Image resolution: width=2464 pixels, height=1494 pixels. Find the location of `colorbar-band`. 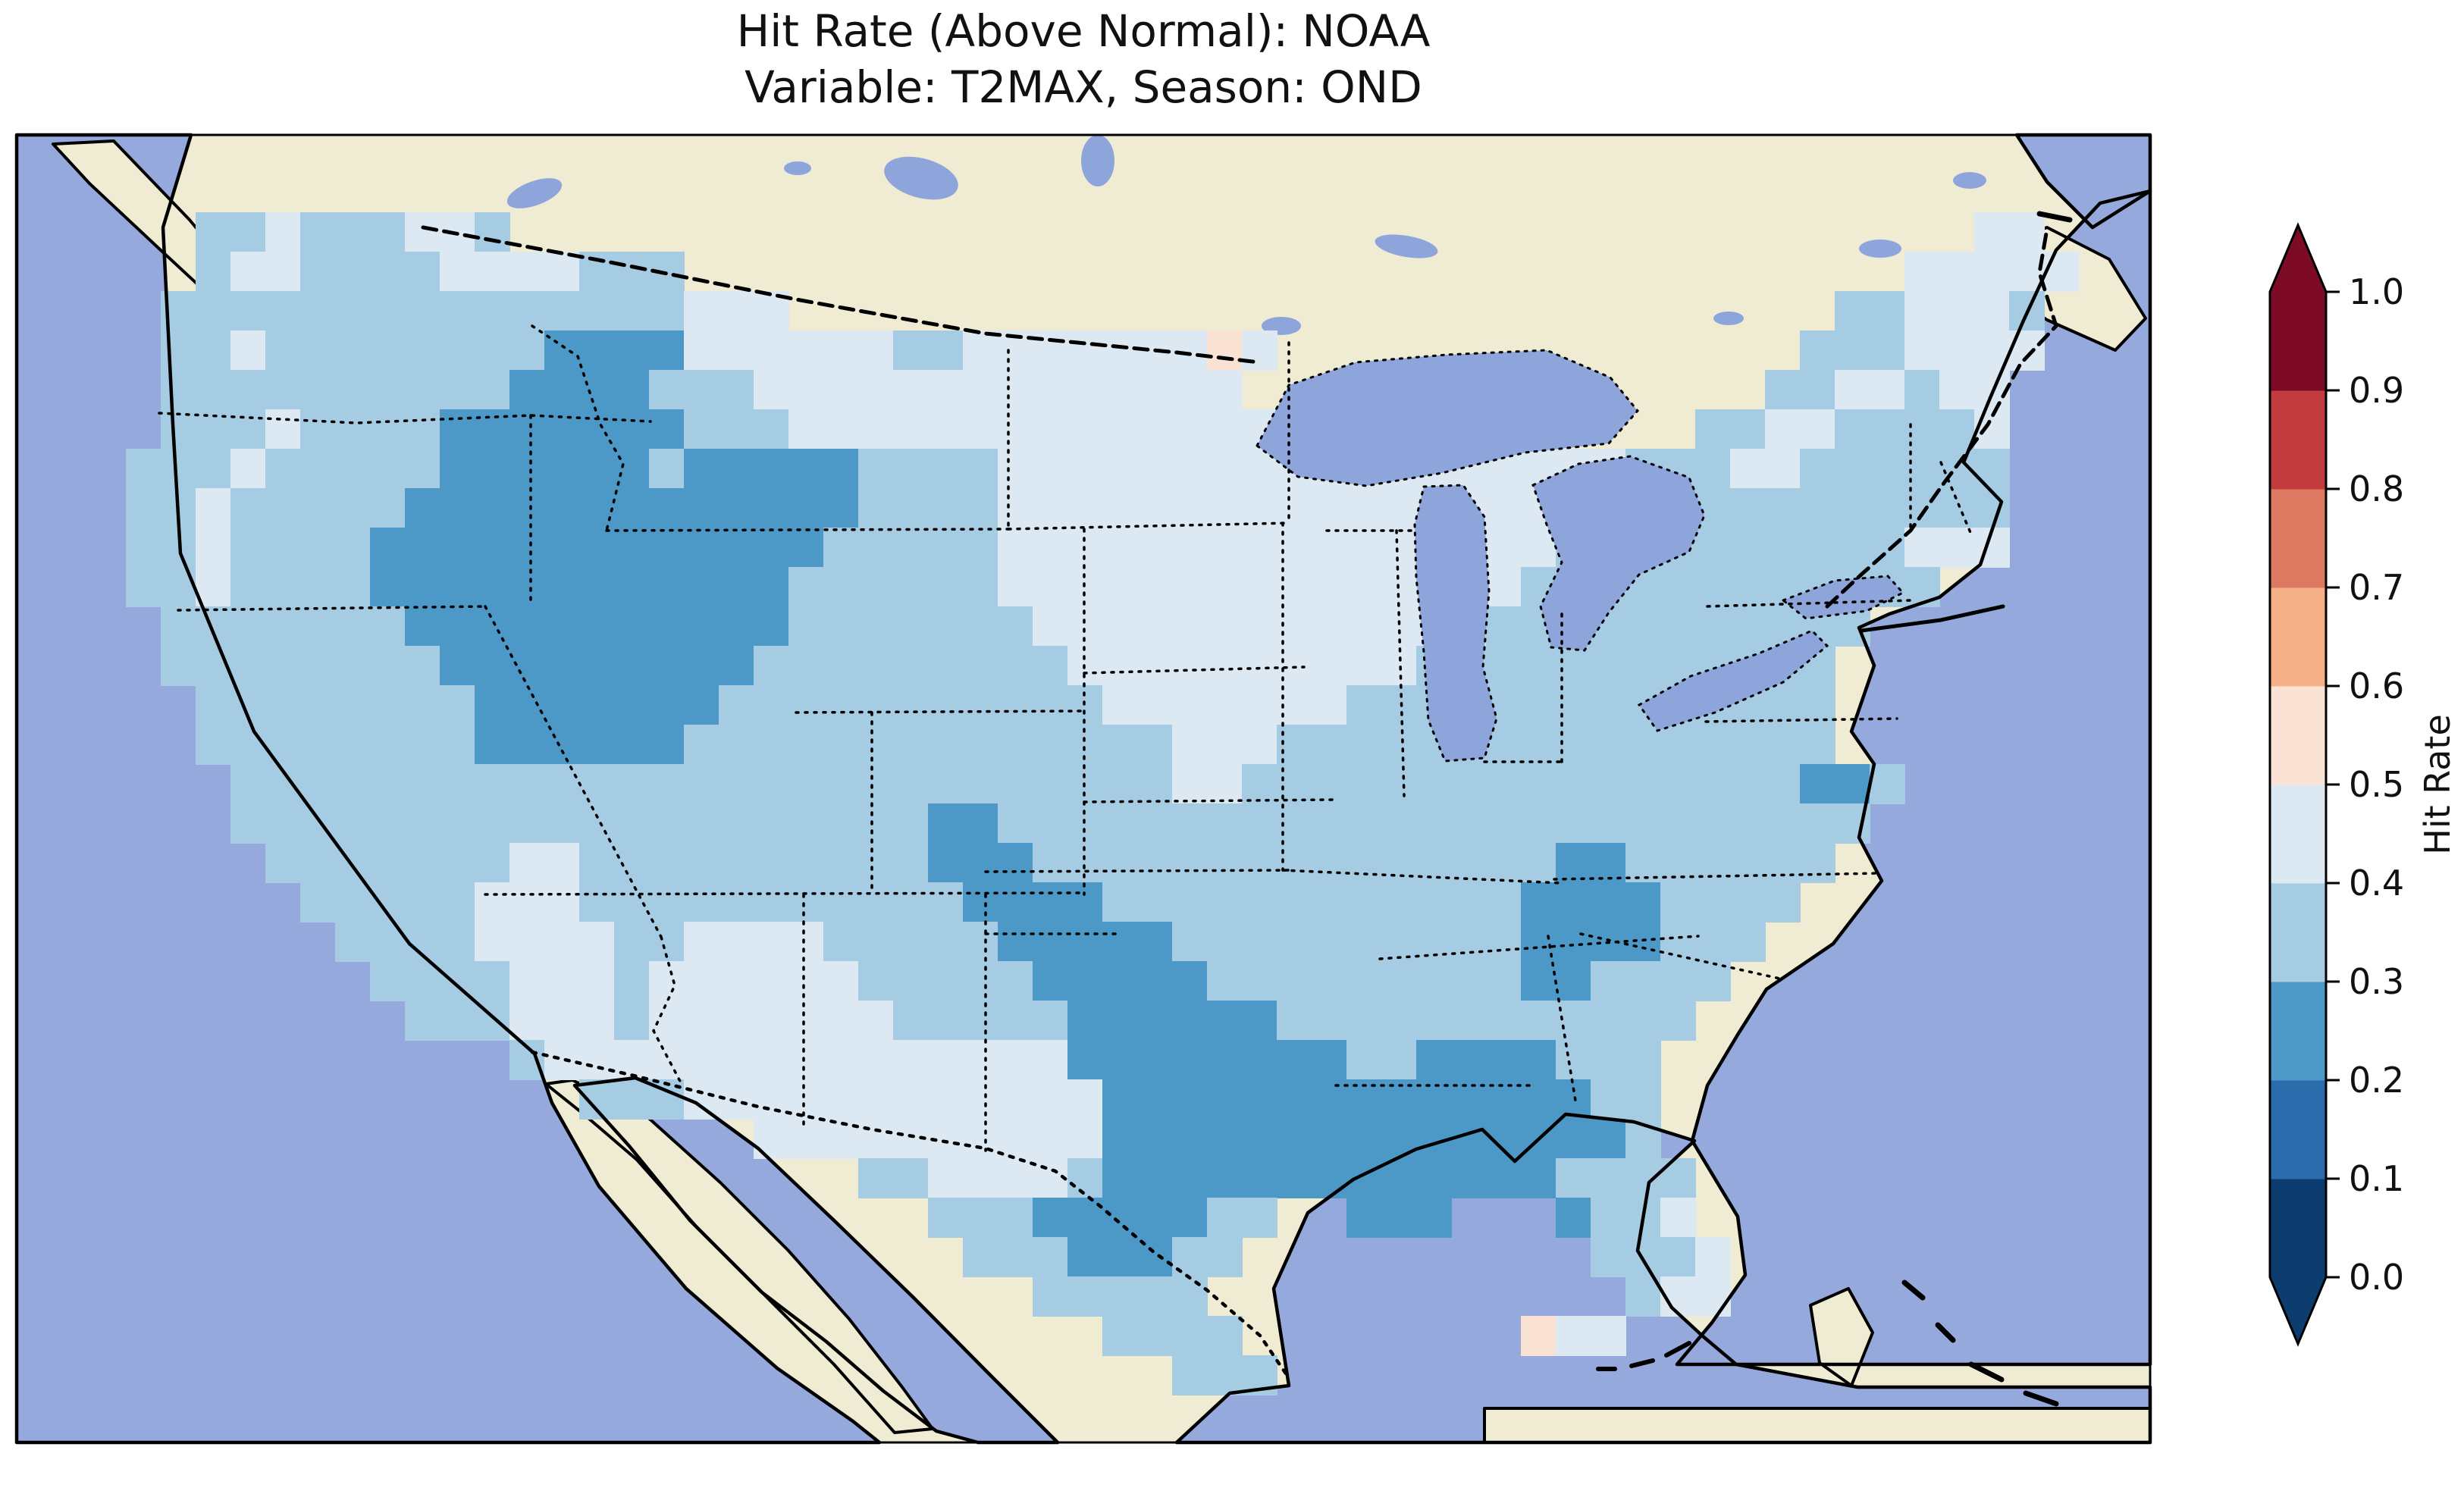

colorbar-band is located at coordinates (2298, 1031).